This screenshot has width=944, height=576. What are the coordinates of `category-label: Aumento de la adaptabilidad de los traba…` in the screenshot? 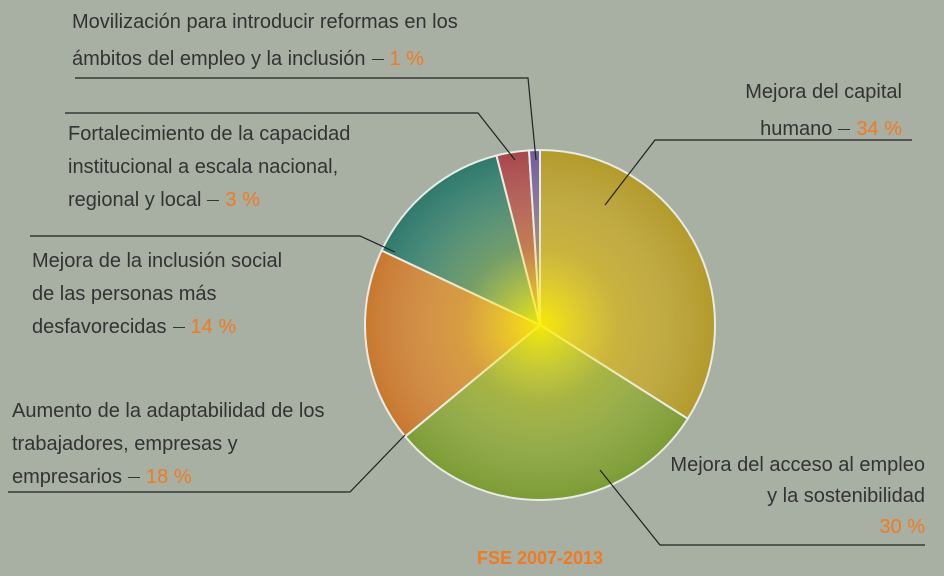 It's located at (168, 444).